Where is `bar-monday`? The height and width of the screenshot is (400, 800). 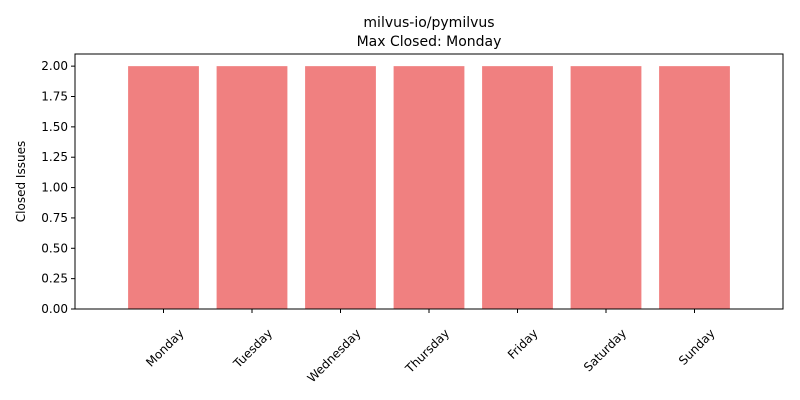 bar-monday is located at coordinates (163, 188).